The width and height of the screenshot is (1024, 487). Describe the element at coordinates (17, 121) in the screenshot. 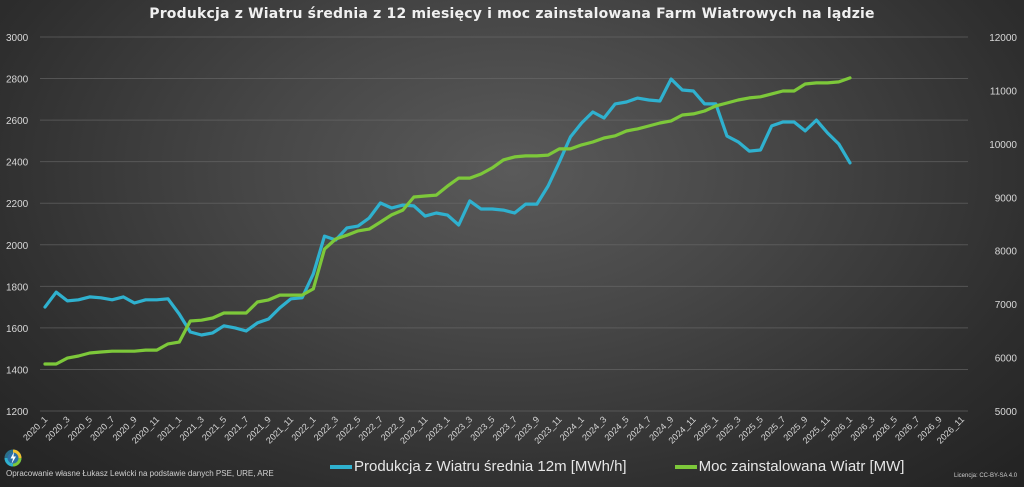

I see `y-left-tick: 2600` at that location.